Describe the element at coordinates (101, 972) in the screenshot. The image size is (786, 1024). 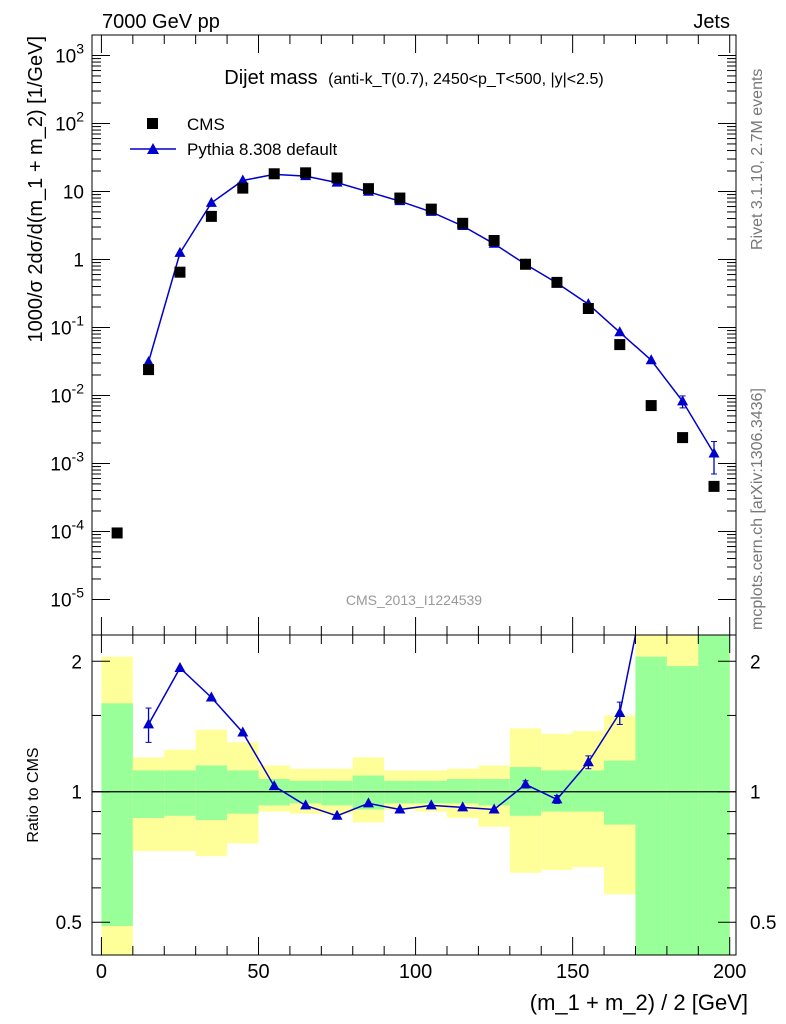
I see `x-tick-label: 0` at that location.